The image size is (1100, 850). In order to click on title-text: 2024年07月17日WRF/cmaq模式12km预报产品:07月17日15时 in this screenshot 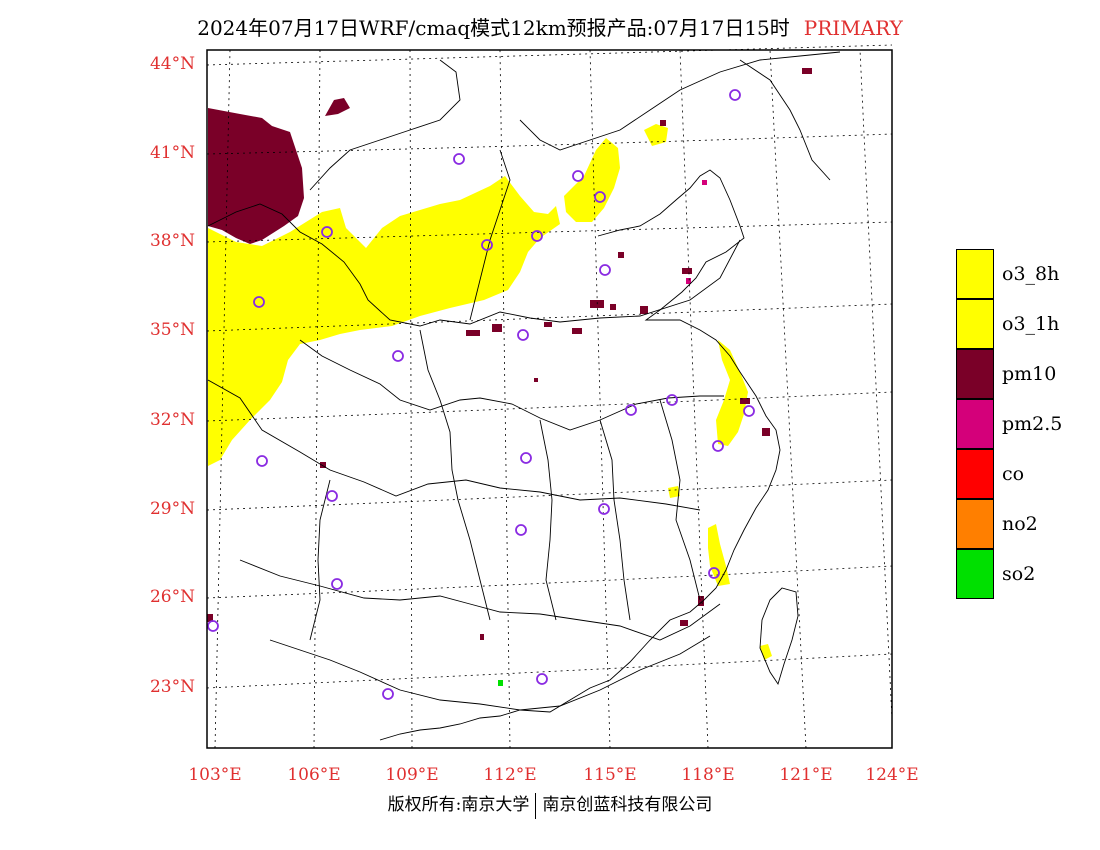, I will do `click(493, 28)`.